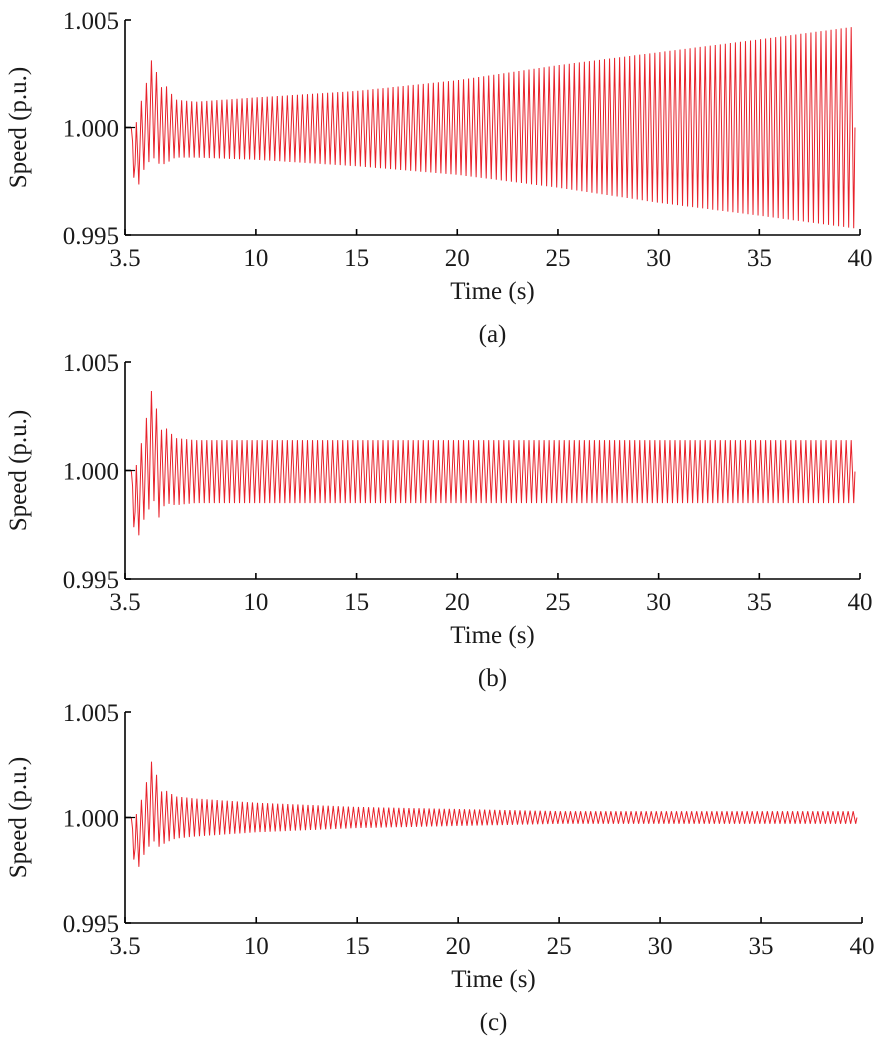 This screenshot has height=1047, width=882. I want to click on subplot-caption: (b), so click(492, 678).